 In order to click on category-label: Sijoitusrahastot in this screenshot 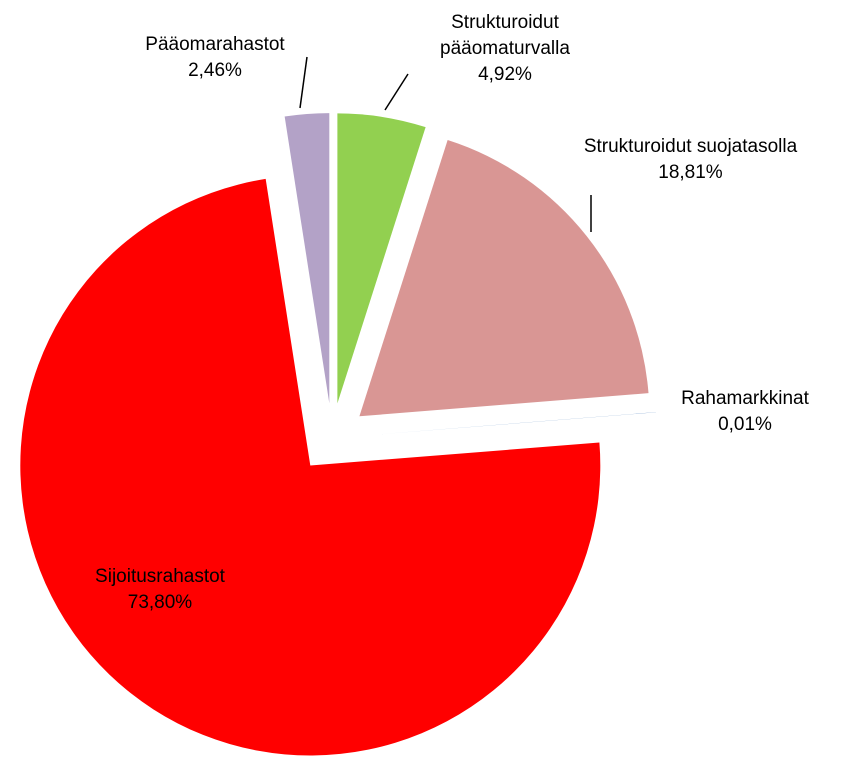, I will do `click(160, 576)`.